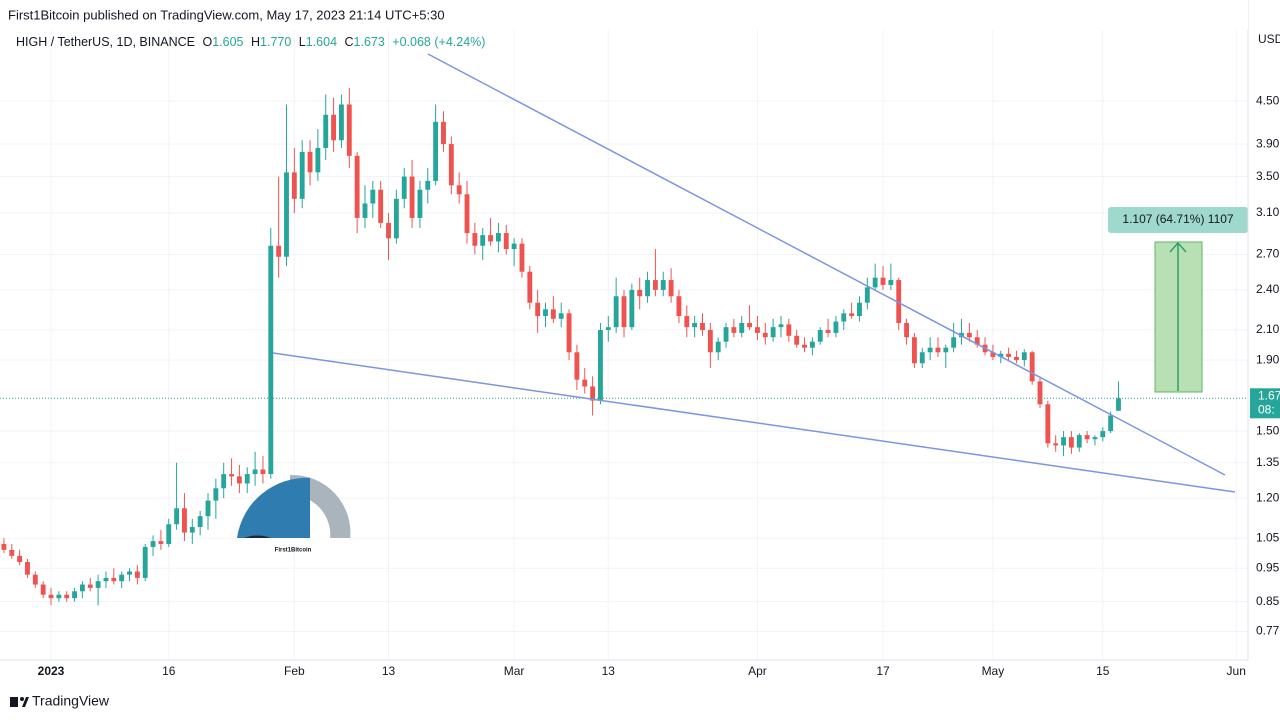  I want to click on watermark-logo: First1Bitcoin, so click(294, 514).